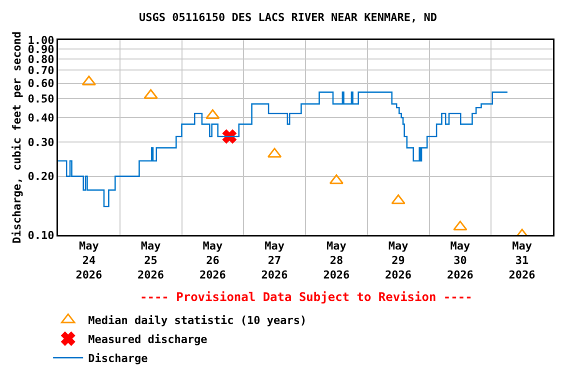  I want to click on chart-title: USGS 05116150 DES LACS RIVER NEAR KENMARE, ND, so click(288, 17).